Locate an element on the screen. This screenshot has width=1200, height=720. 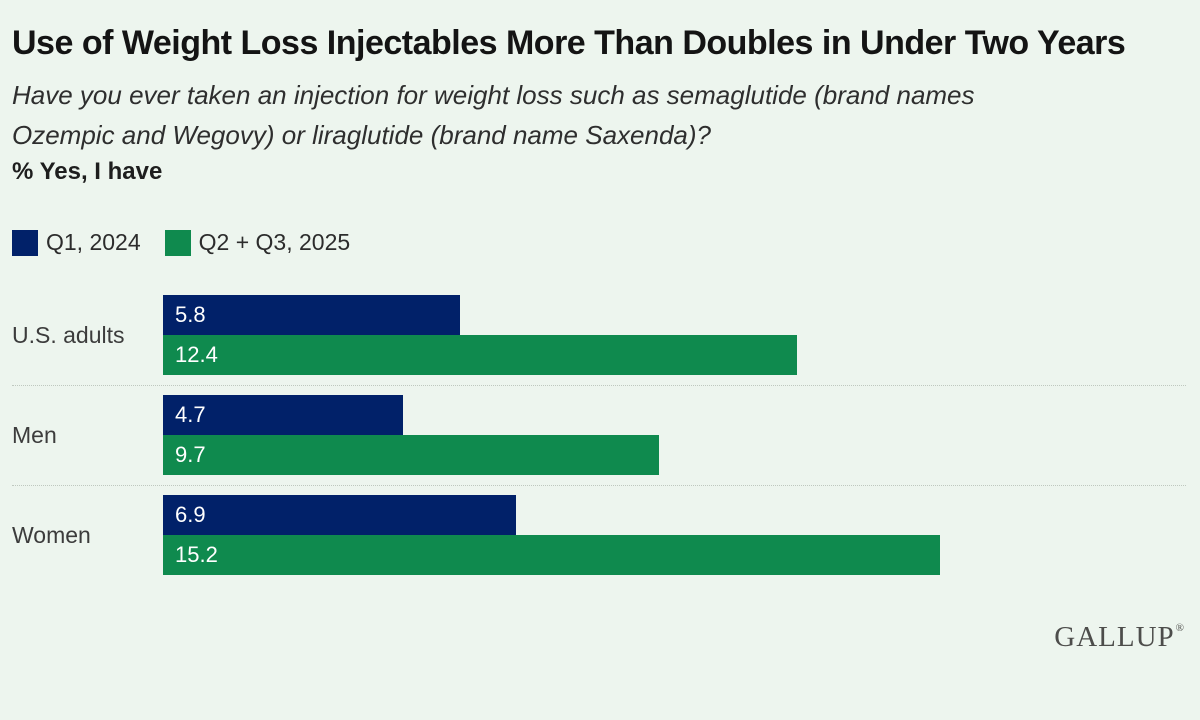
bar-q2-q3-2025-us-adults: 12.4 is located at coordinates (480, 355).